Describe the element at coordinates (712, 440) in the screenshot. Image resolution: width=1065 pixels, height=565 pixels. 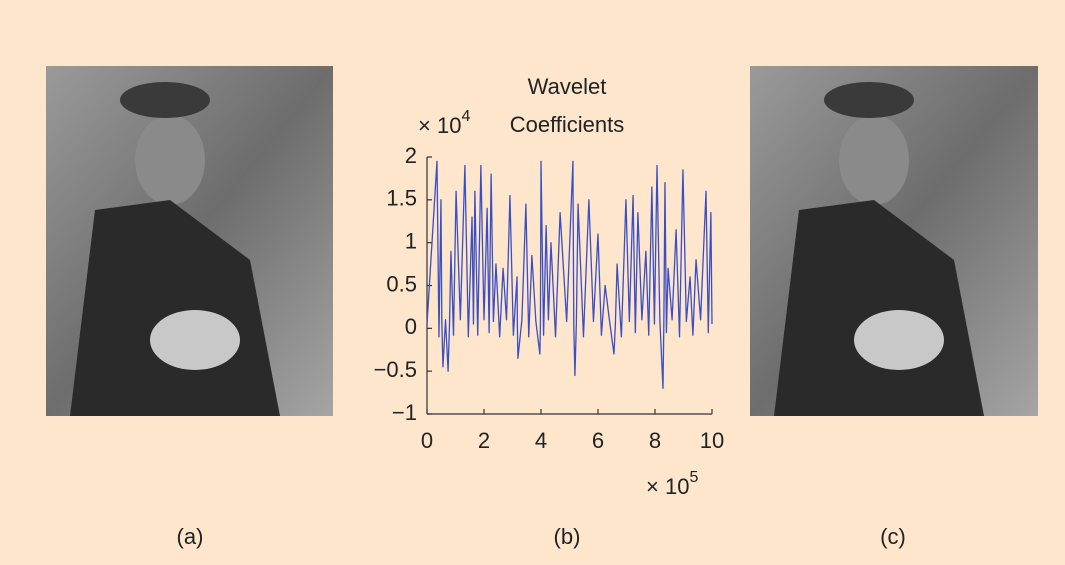
I see `x-tick-label: 10` at that location.